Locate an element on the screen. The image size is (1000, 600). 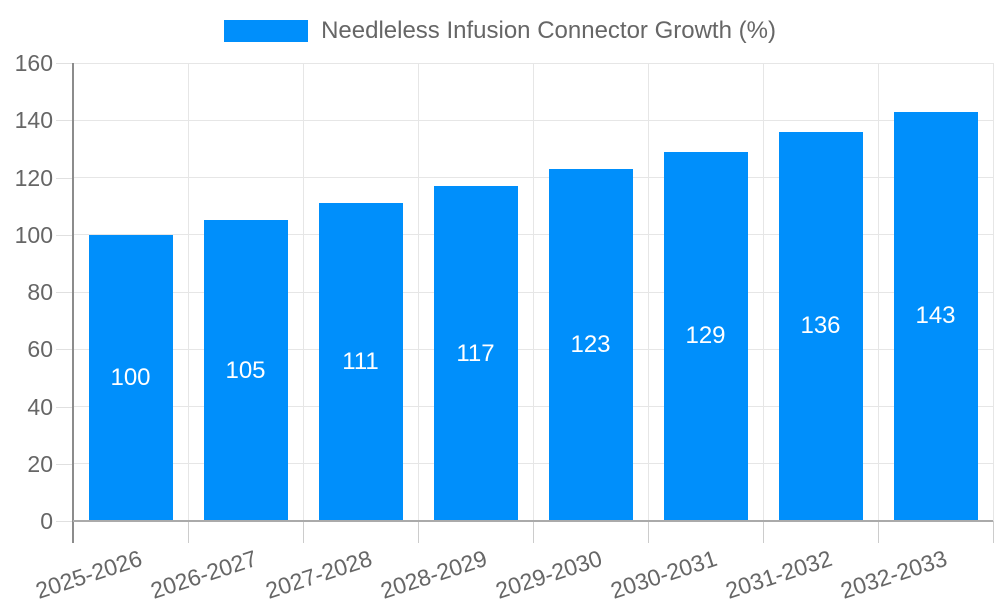
bar-value-label: 129 is located at coordinates (705, 336).